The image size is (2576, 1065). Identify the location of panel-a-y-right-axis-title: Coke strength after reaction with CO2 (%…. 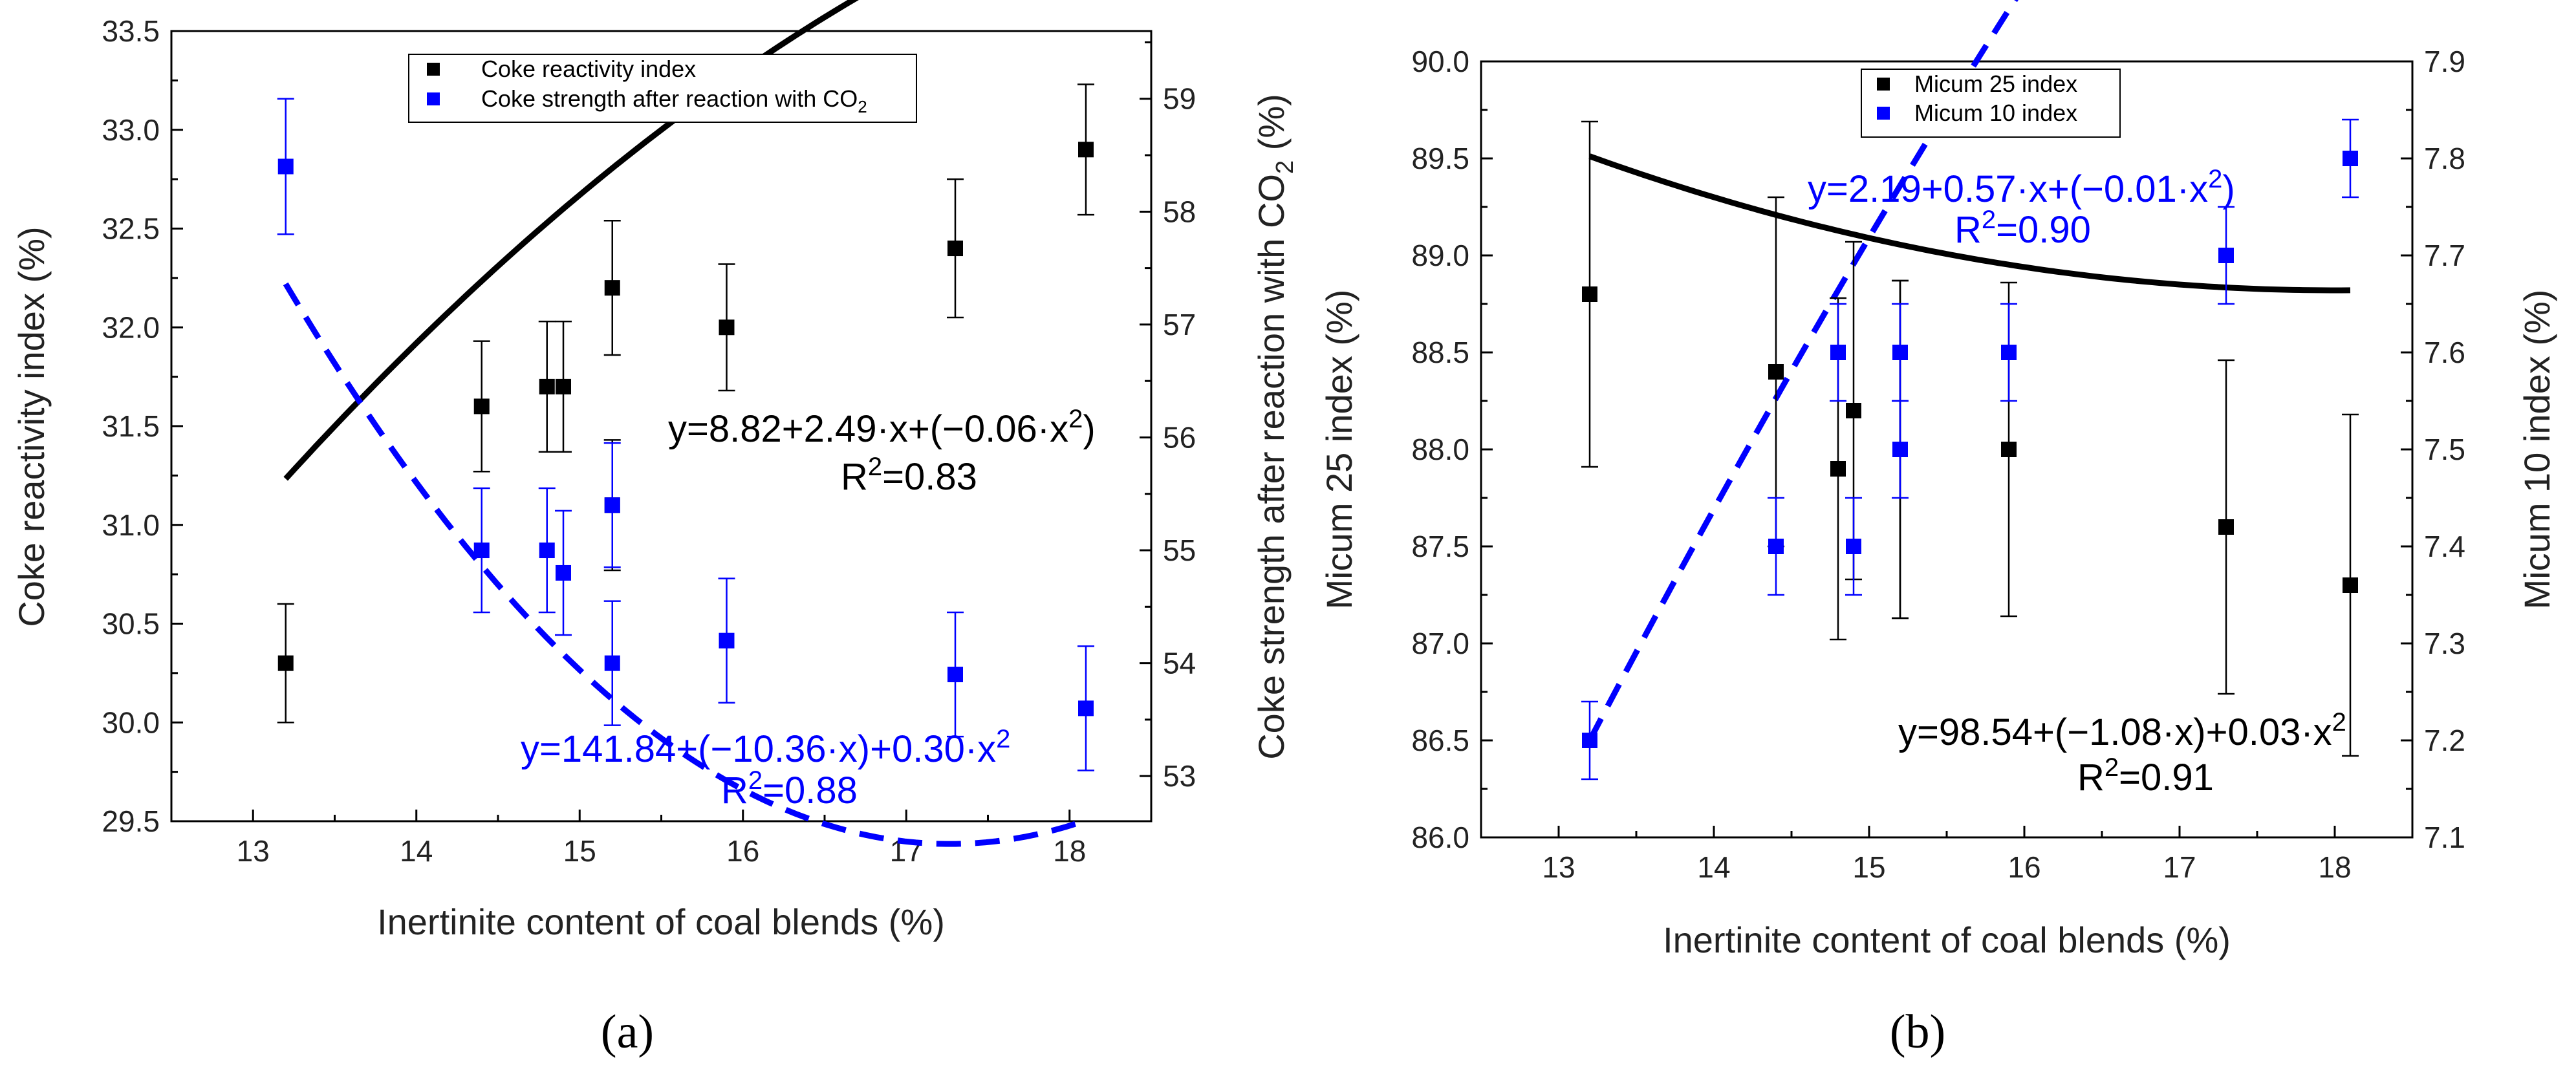
(1275, 427).